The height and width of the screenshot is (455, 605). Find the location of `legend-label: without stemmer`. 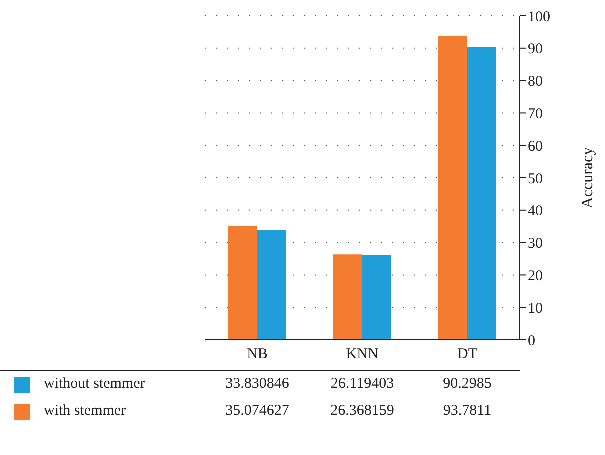

legend-label: without stemmer is located at coordinates (95, 384).